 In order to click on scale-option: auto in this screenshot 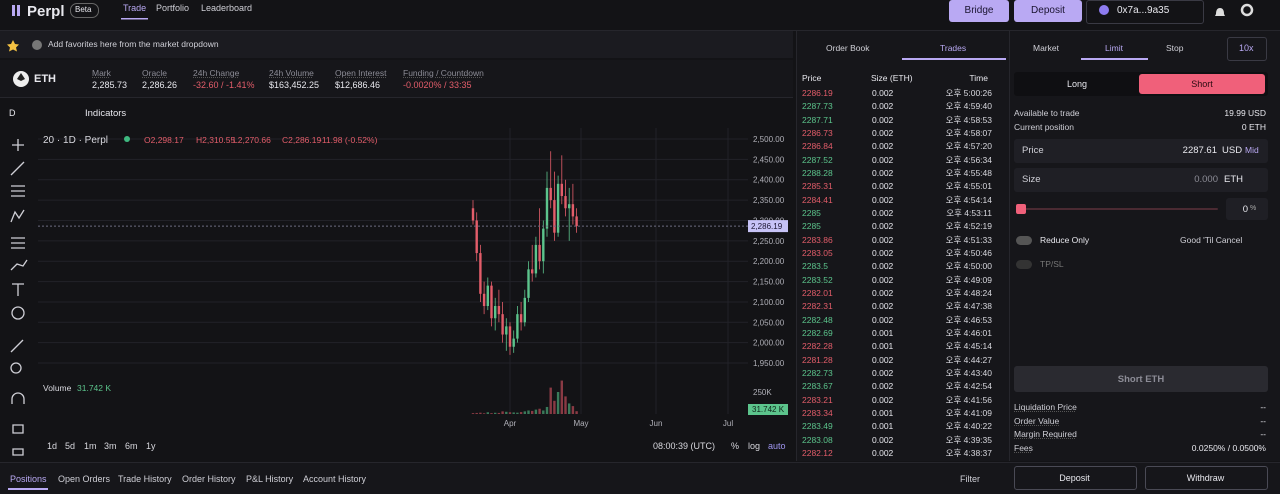, I will do `click(777, 446)`.